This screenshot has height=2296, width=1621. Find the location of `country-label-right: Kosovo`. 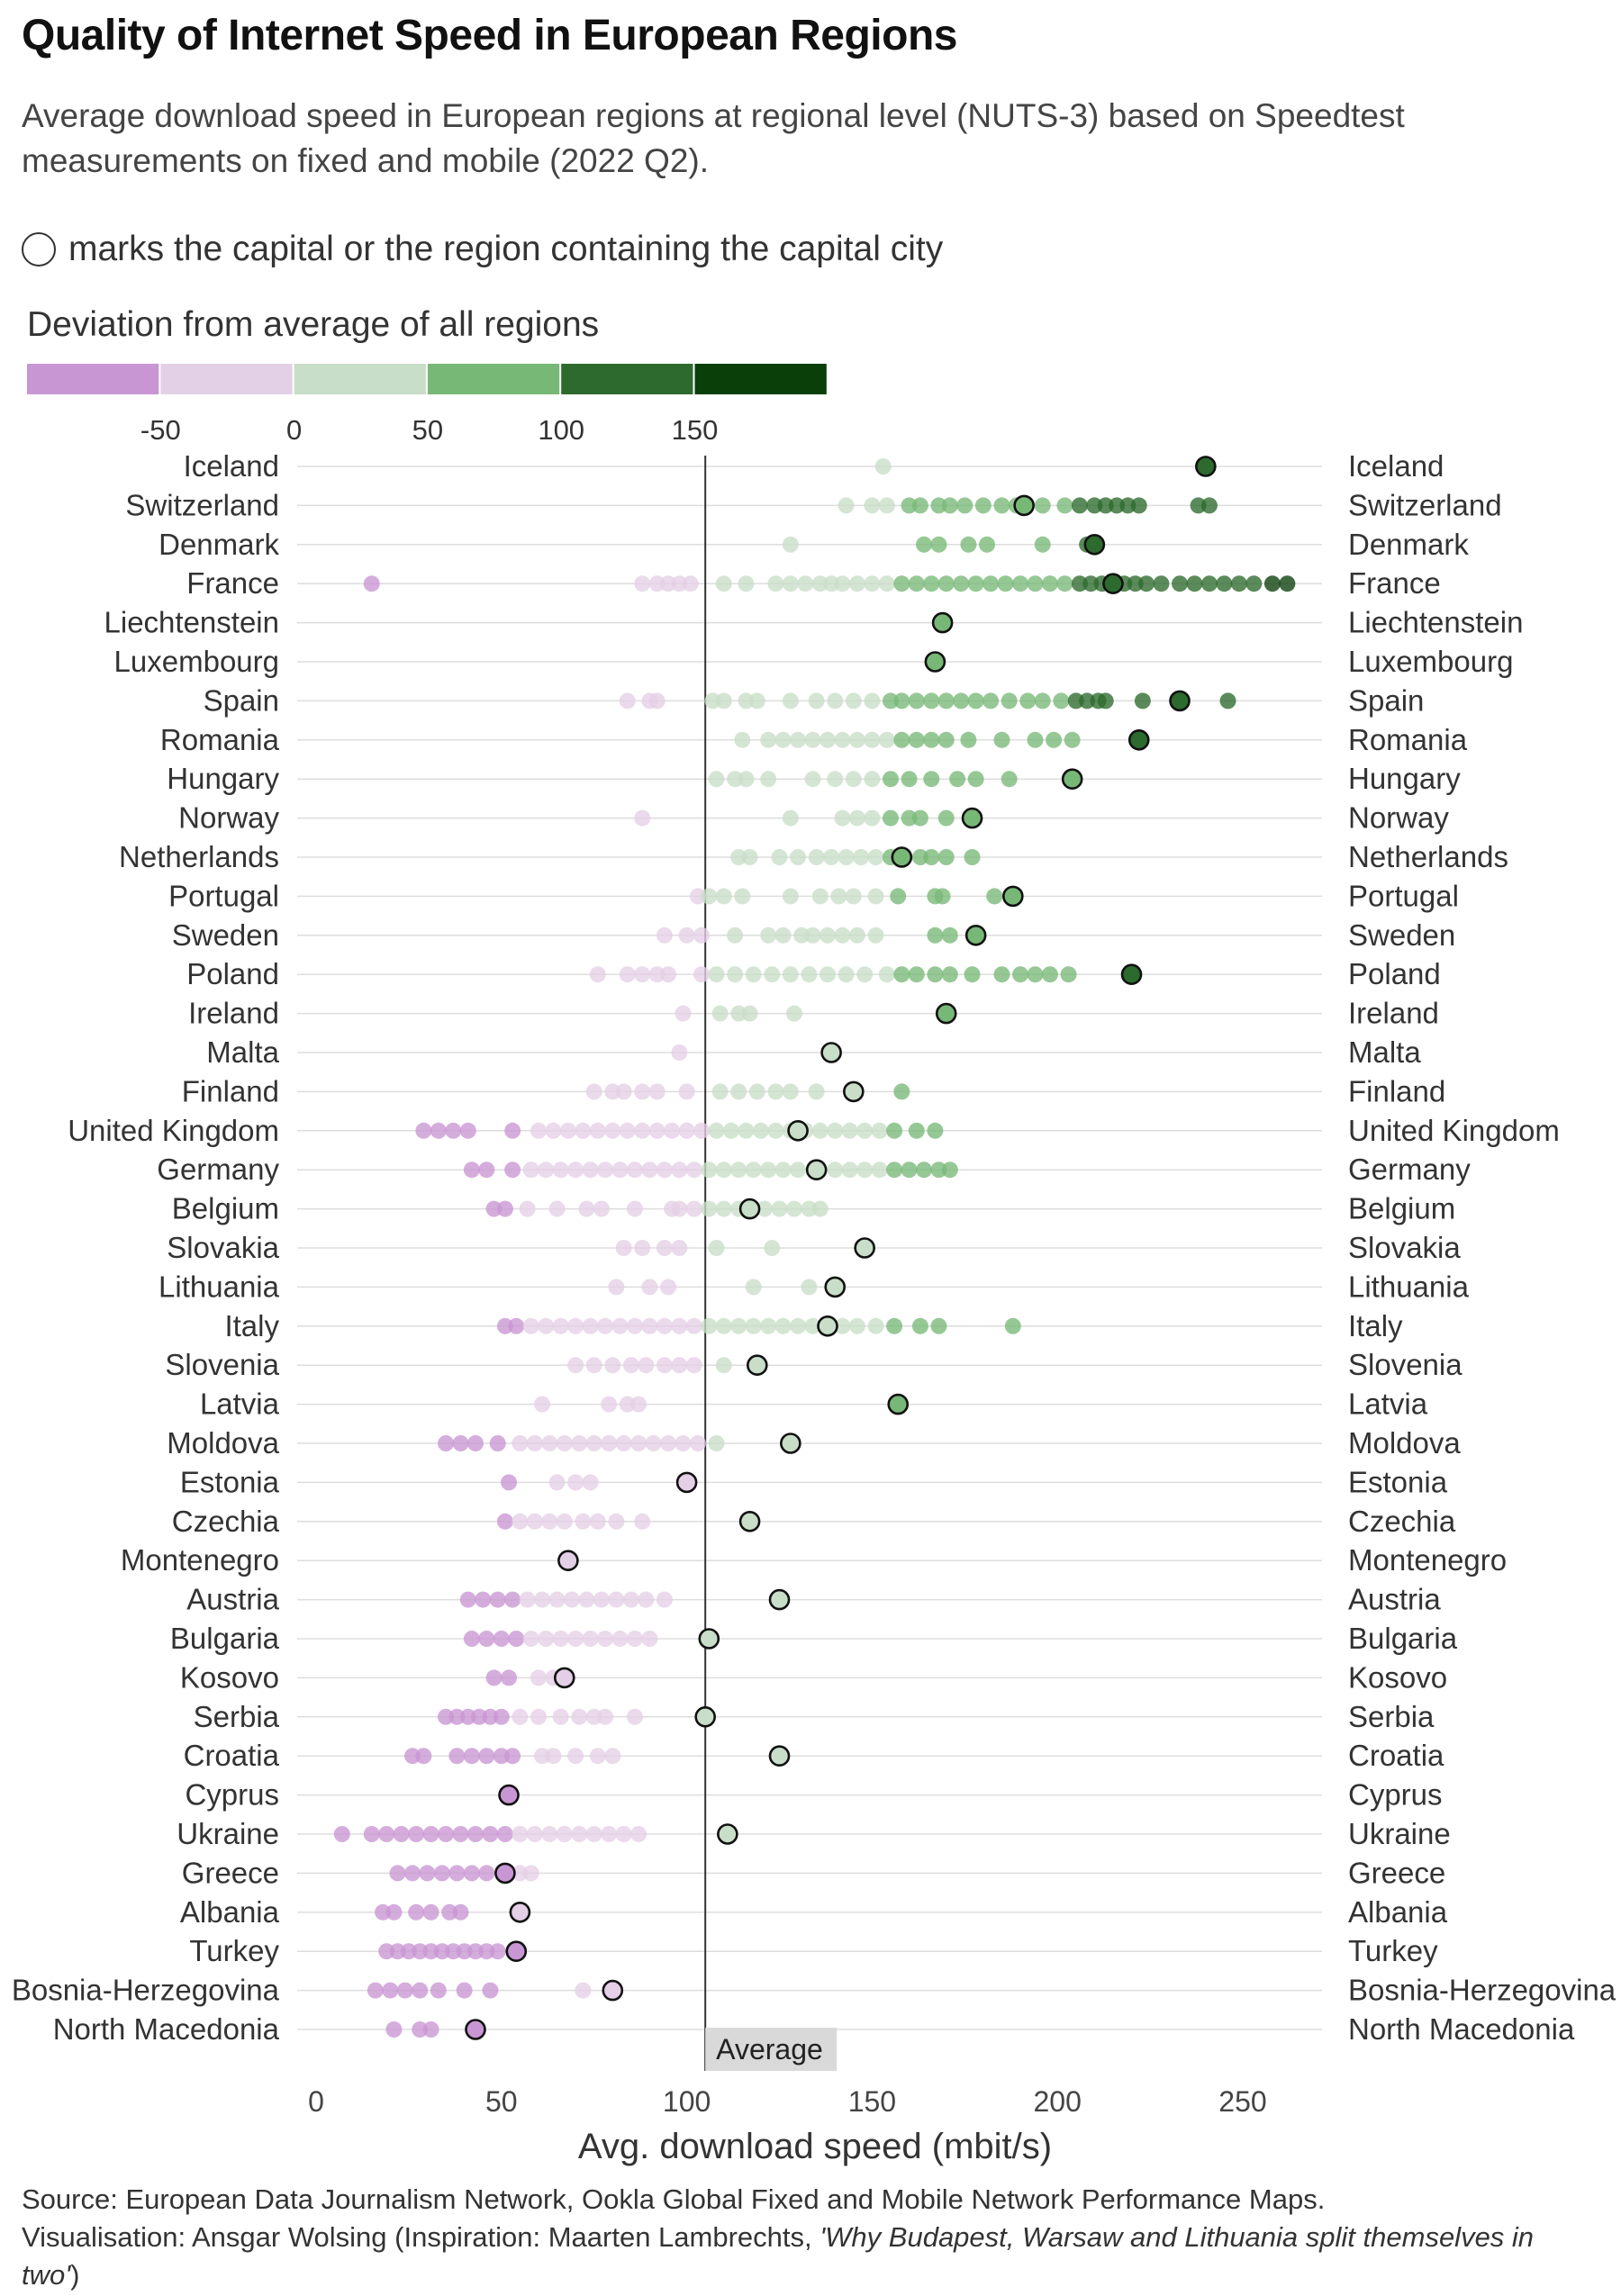

country-label-right: Kosovo is located at coordinates (1397, 1677).